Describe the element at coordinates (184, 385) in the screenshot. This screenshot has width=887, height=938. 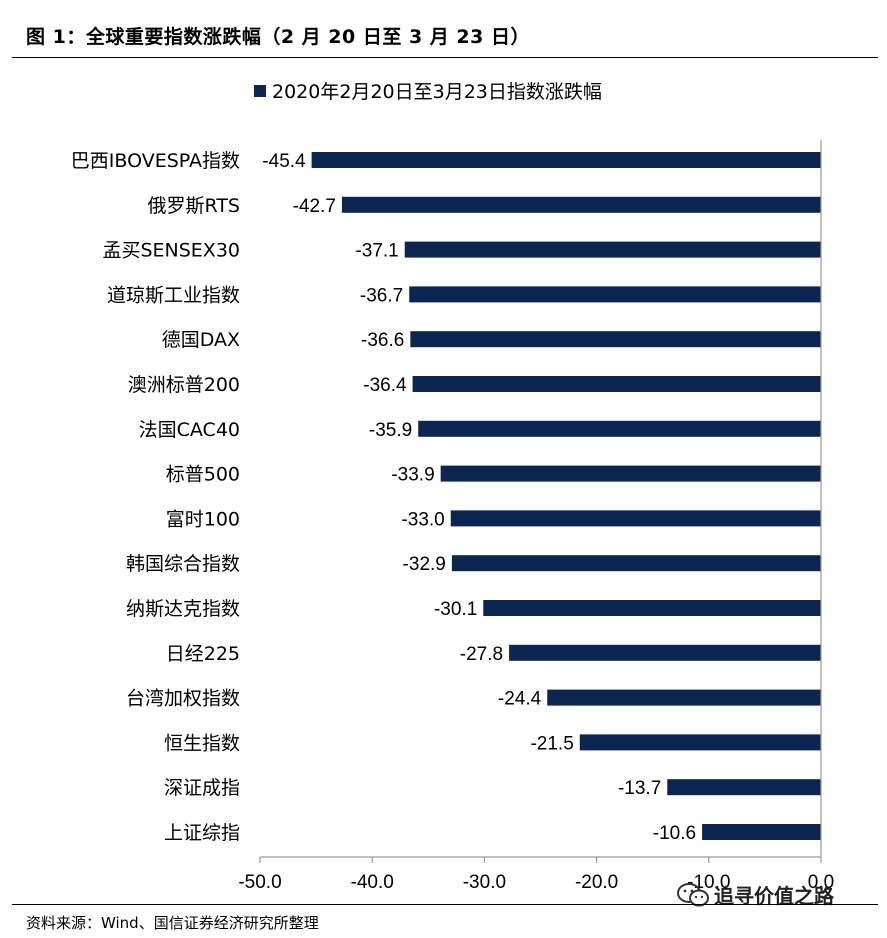
I see `category-label: 澳洲标普200` at that location.